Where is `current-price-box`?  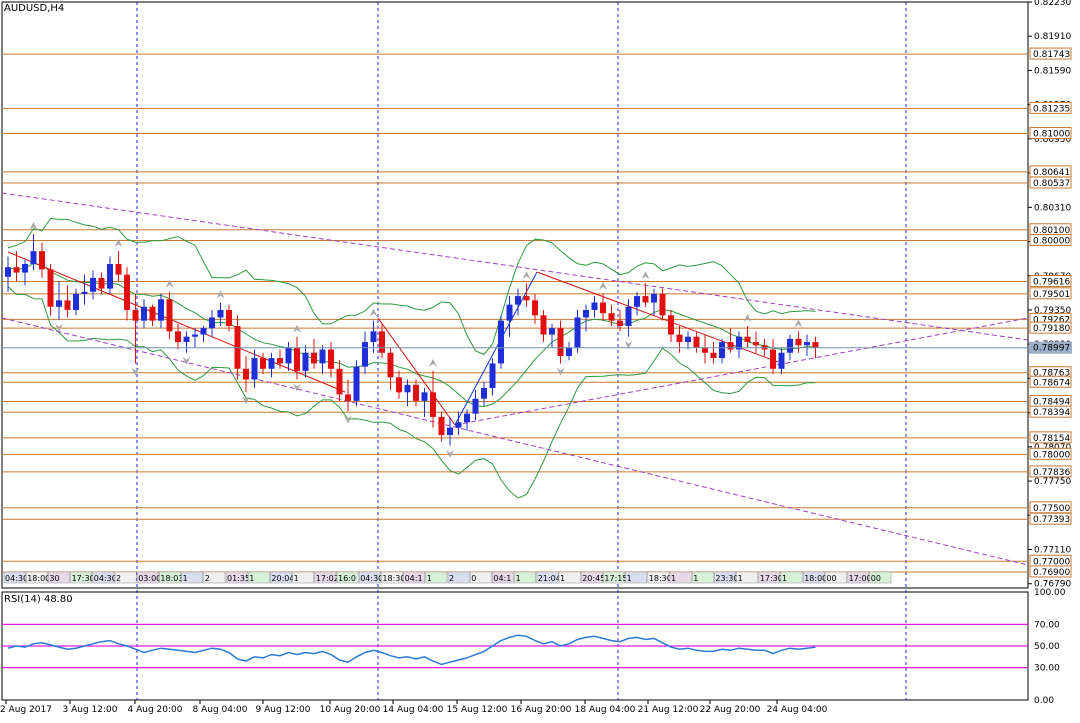 current-price-box is located at coordinates (1050, 347).